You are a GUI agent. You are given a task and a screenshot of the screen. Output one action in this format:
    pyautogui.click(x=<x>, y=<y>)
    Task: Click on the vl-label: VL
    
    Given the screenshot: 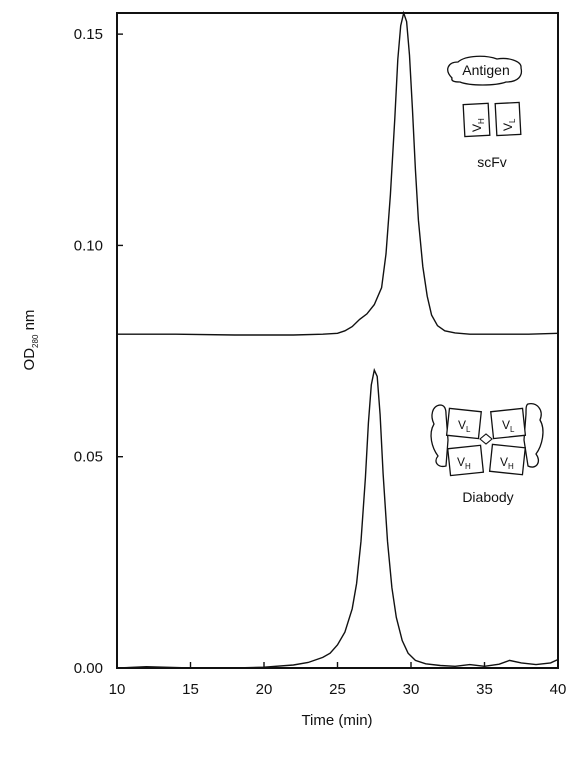 What is the action you would take?
    pyautogui.click(x=509, y=124)
    